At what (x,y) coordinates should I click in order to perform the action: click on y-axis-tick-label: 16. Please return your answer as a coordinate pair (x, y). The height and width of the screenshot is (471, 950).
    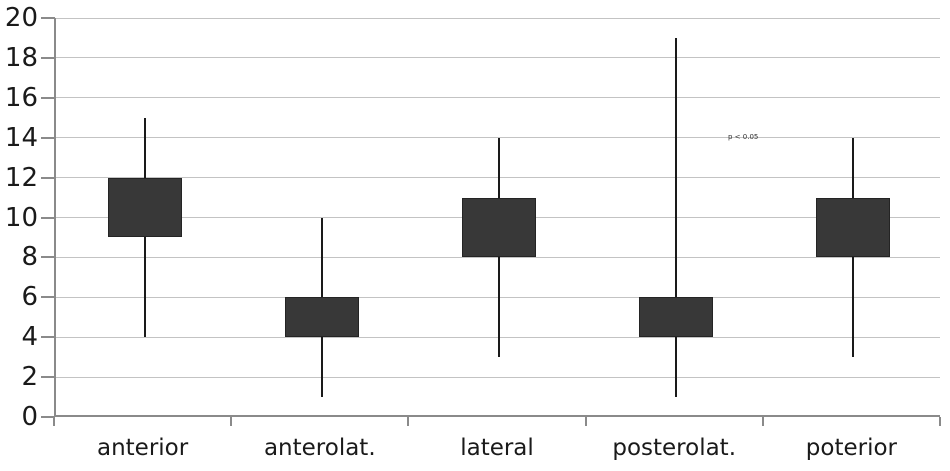
    Looking at the image, I should click on (21, 97).